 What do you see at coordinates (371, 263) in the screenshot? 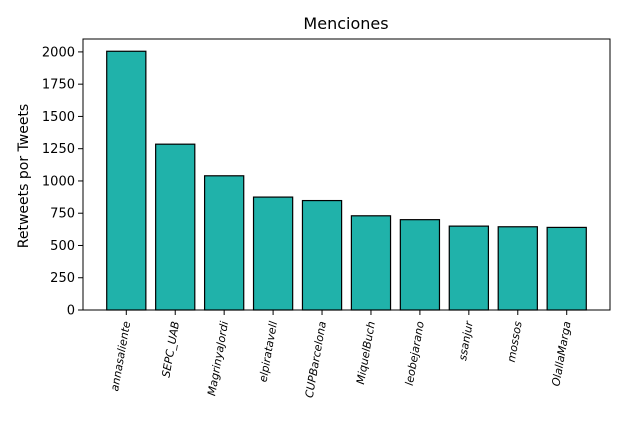
I see `bar-MiquelBuch` at bounding box center [371, 263].